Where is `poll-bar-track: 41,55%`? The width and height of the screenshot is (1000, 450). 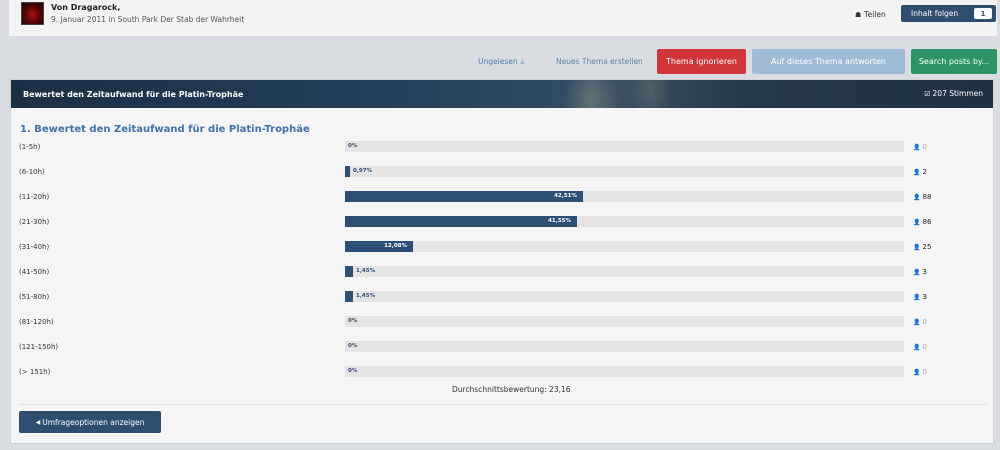 poll-bar-track: 41,55% is located at coordinates (624, 221).